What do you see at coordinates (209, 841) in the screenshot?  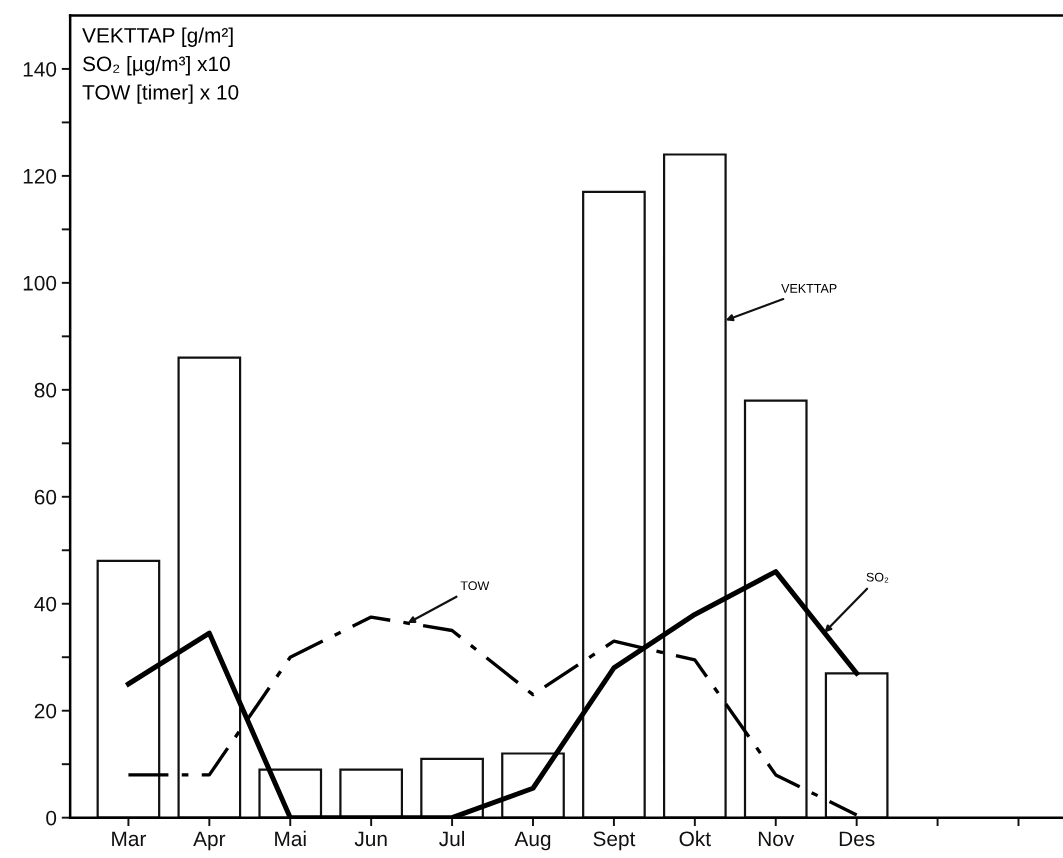 I see `x-tick-label: Apr` at bounding box center [209, 841].